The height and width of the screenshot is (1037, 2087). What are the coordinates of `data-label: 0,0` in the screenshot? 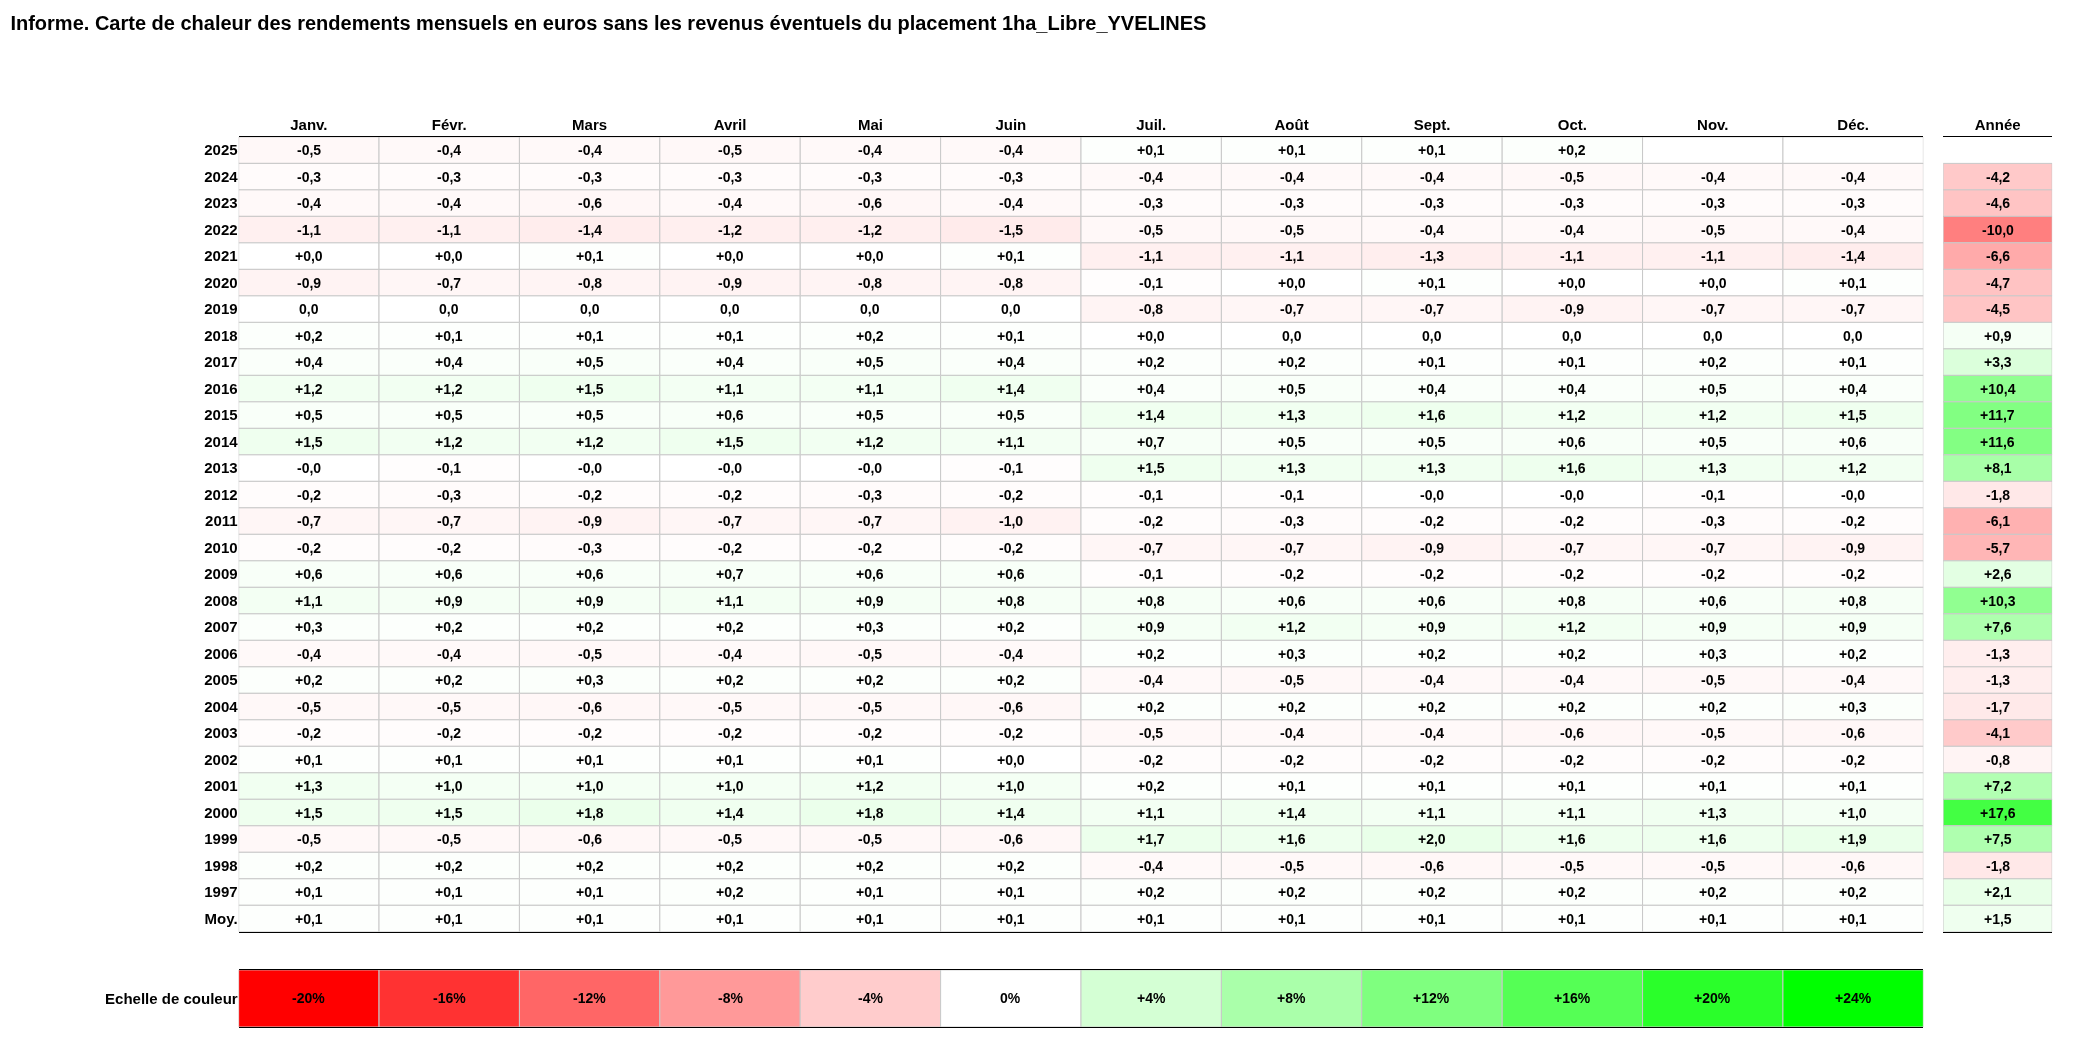 It's located at (449, 309).